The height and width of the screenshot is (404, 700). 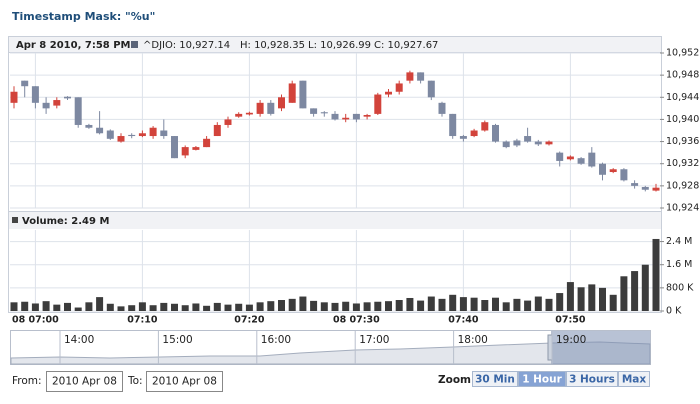 What do you see at coordinates (406, 45) in the screenshot?
I see `legend-item: C: 10,927.67` at bounding box center [406, 45].